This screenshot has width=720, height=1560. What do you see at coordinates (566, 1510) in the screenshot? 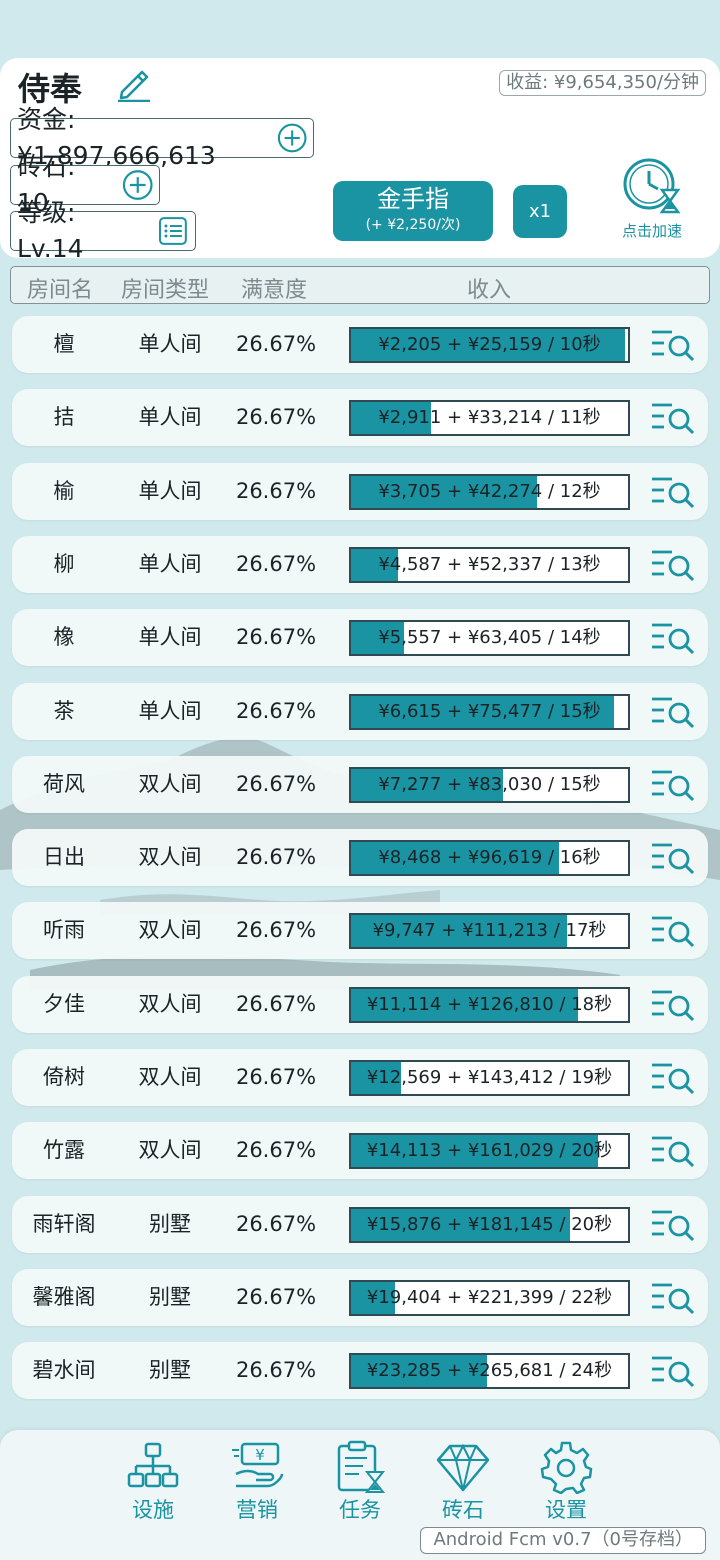
I see `nav-settings-label: 设置` at bounding box center [566, 1510].